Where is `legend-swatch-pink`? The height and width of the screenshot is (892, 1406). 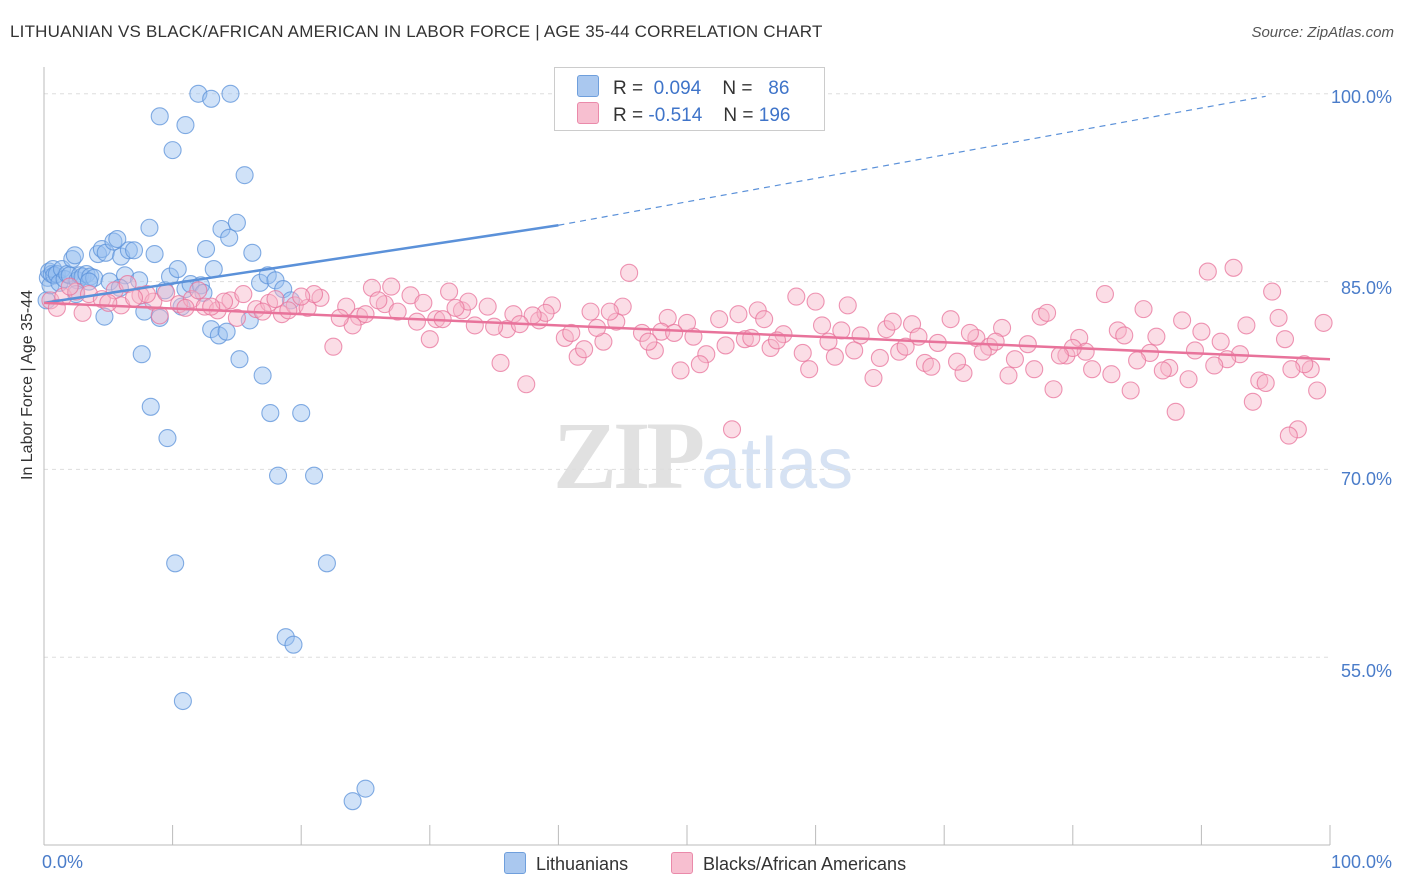 legend-swatch-pink is located at coordinates (588, 113).